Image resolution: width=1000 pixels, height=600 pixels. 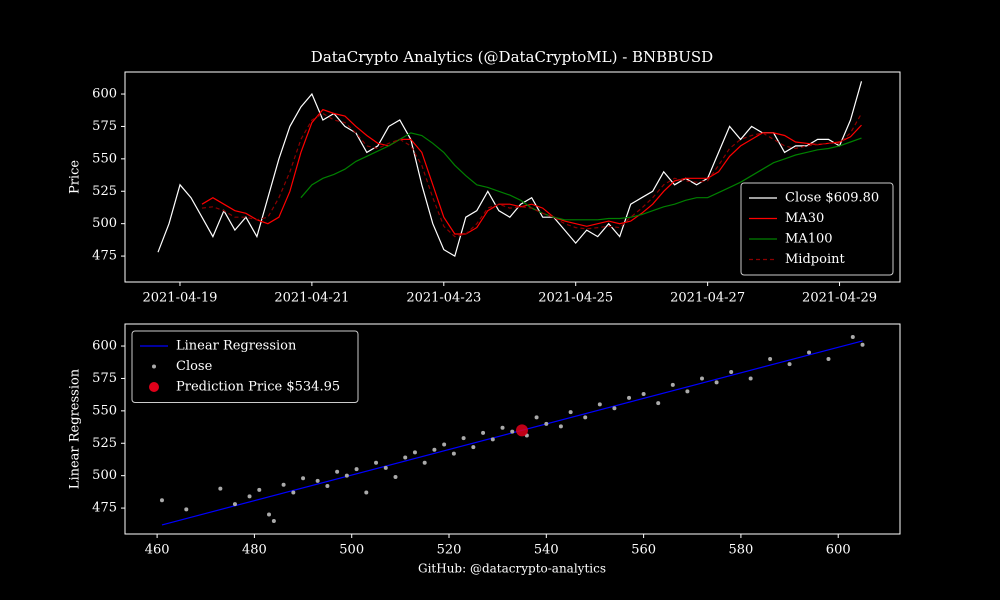 What do you see at coordinates (817, 229) in the screenshot?
I see `legend-box` at bounding box center [817, 229].